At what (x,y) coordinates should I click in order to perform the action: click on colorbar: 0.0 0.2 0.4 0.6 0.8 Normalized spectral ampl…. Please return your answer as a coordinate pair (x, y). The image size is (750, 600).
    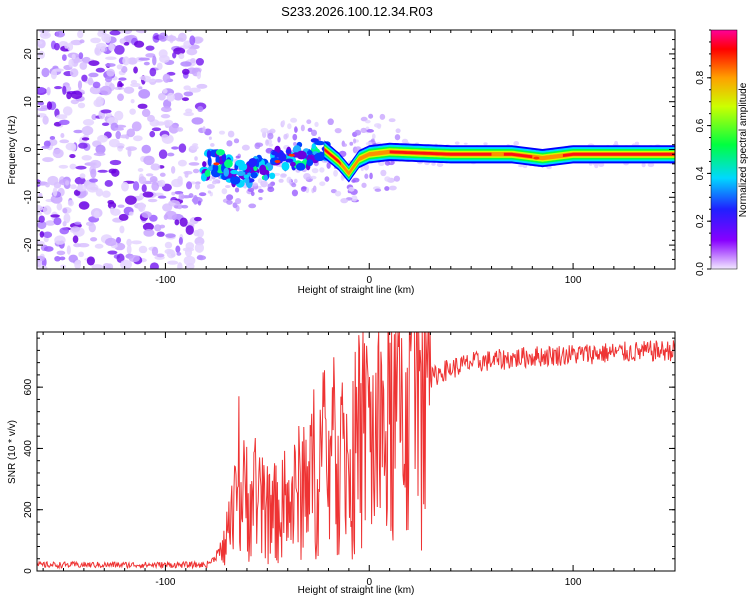
    Looking at the image, I should click on (722, 152).